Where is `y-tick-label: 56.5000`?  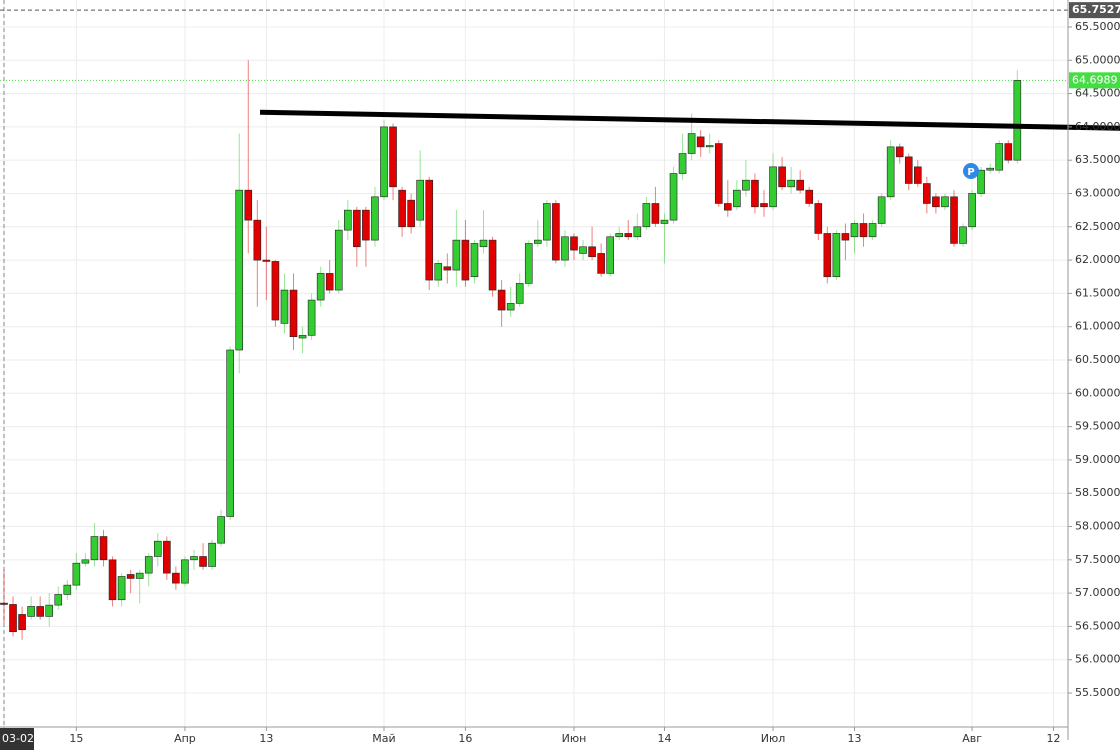
y-tick-label: 56.5000 is located at coordinates (1097, 625).